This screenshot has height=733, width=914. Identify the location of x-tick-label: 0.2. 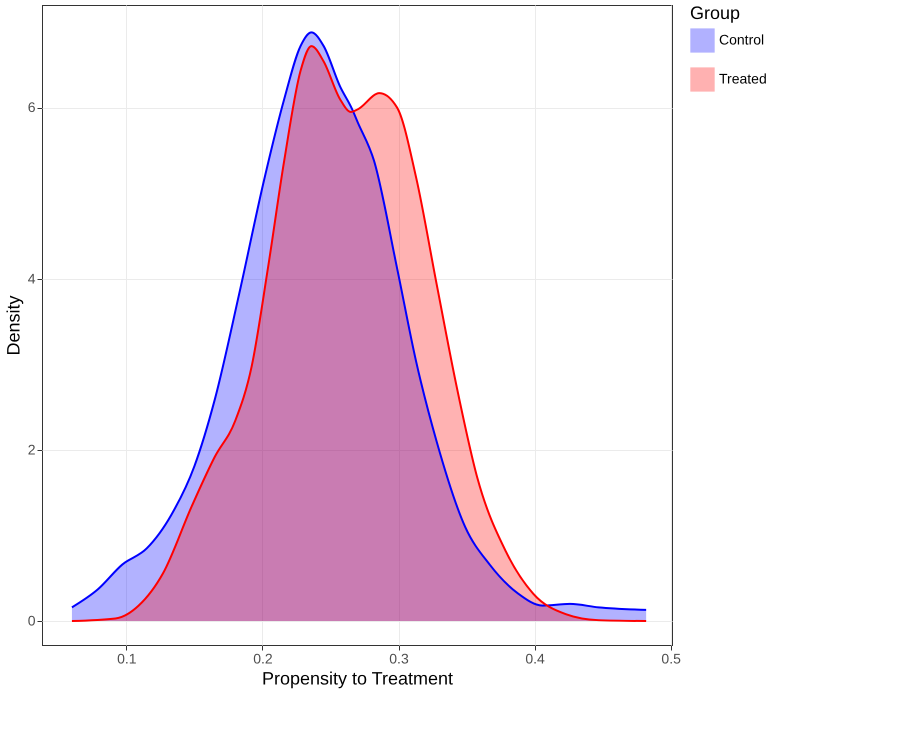
(263, 658).